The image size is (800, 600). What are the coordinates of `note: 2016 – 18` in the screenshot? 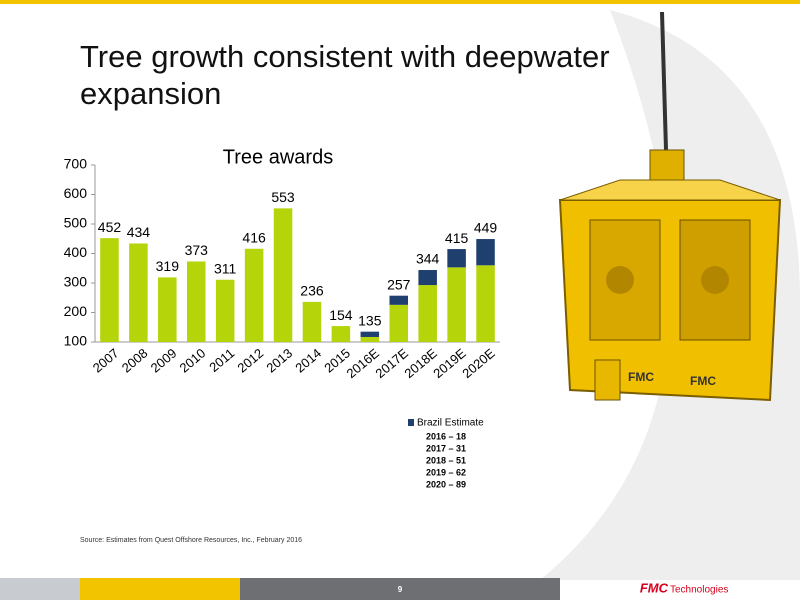 It's located at (446, 436).